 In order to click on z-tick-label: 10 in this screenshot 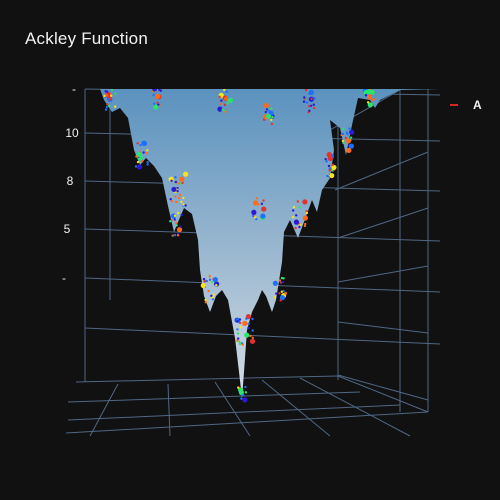, I will do `click(72, 133)`.